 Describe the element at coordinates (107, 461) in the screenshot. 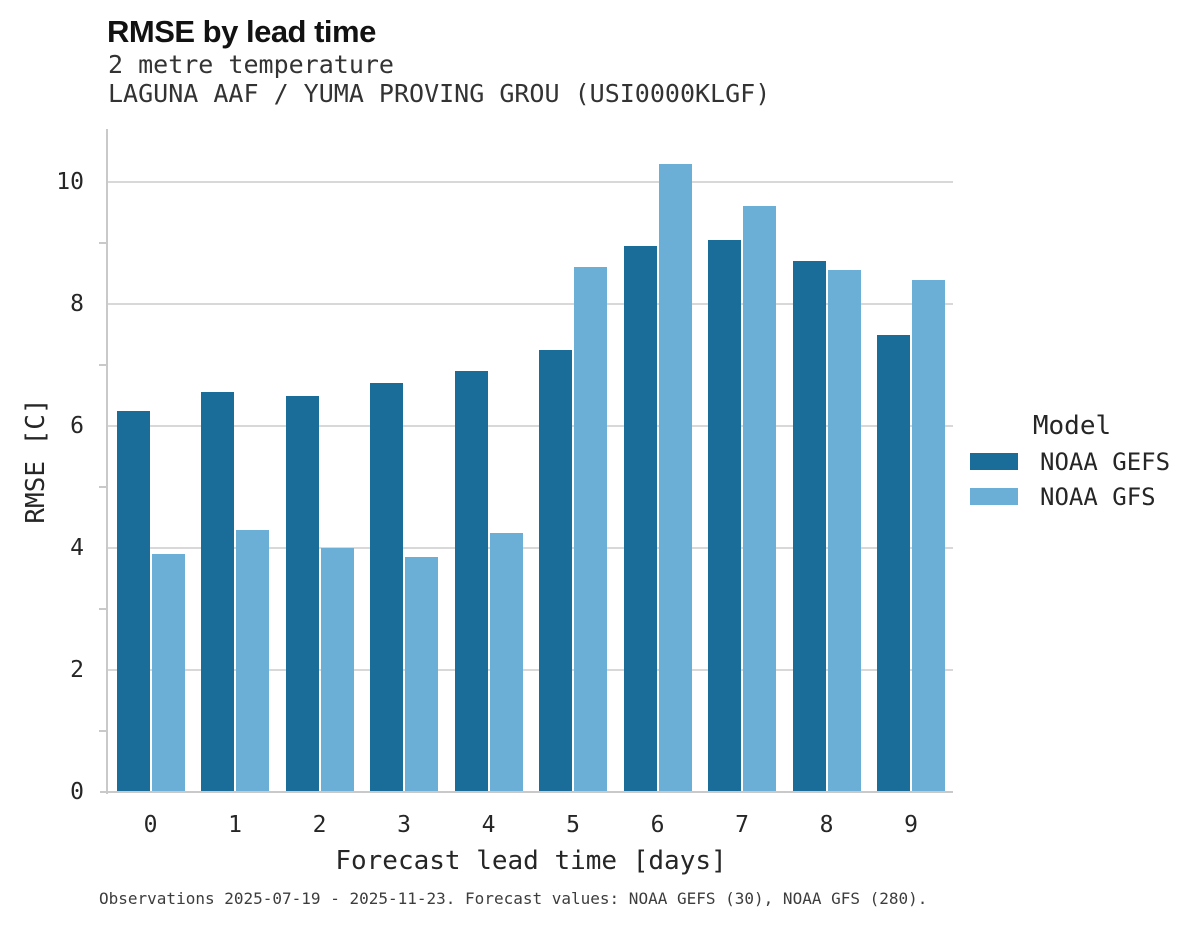

I see `y-axis-spine` at that location.